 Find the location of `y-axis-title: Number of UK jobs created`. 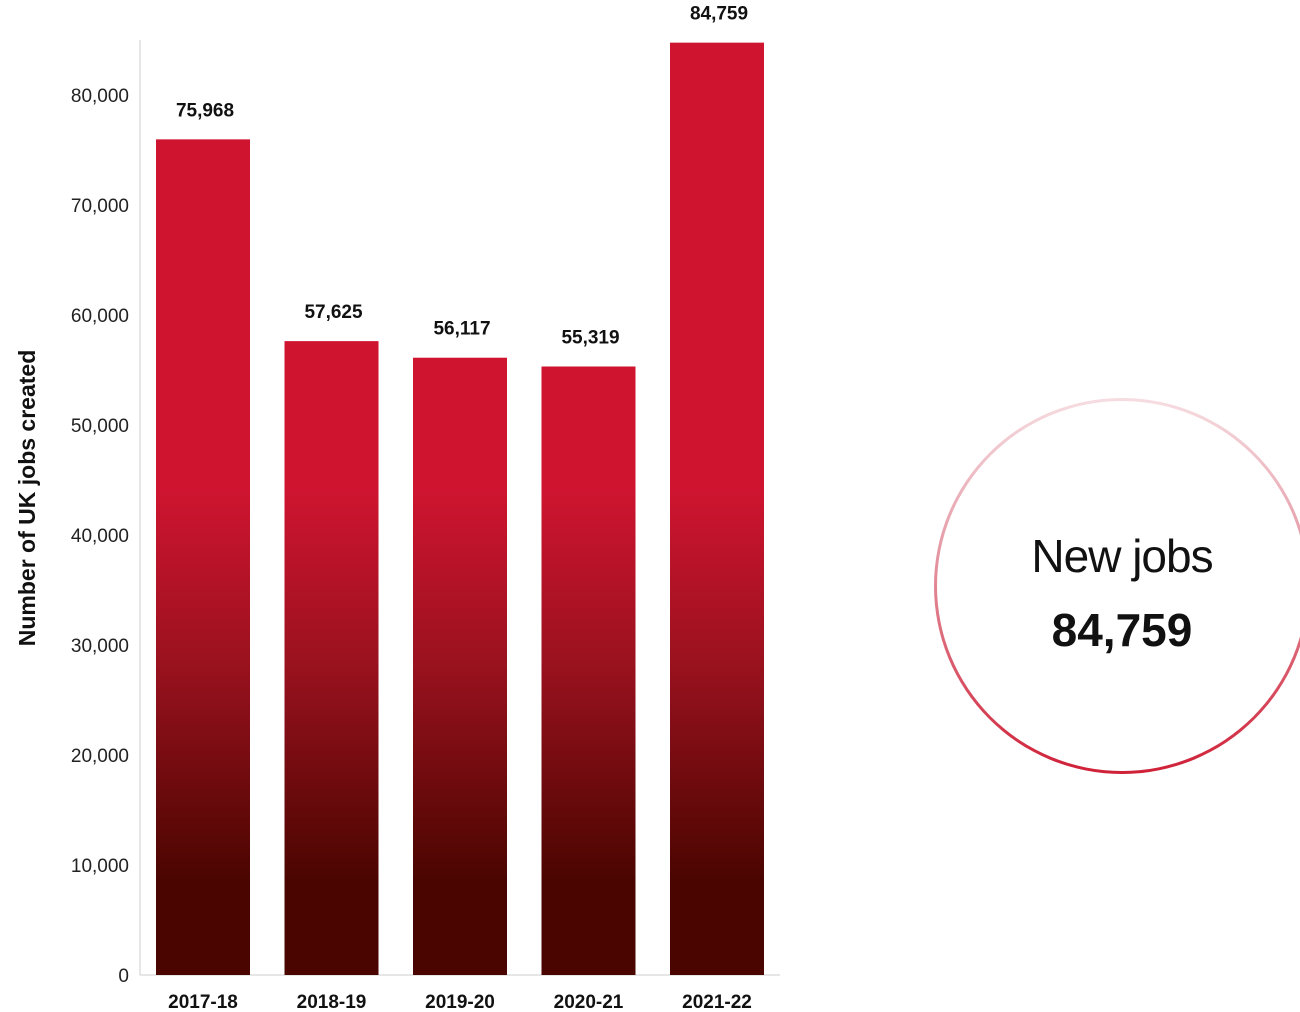

y-axis-title: Number of UK jobs created is located at coordinates (27, 498).